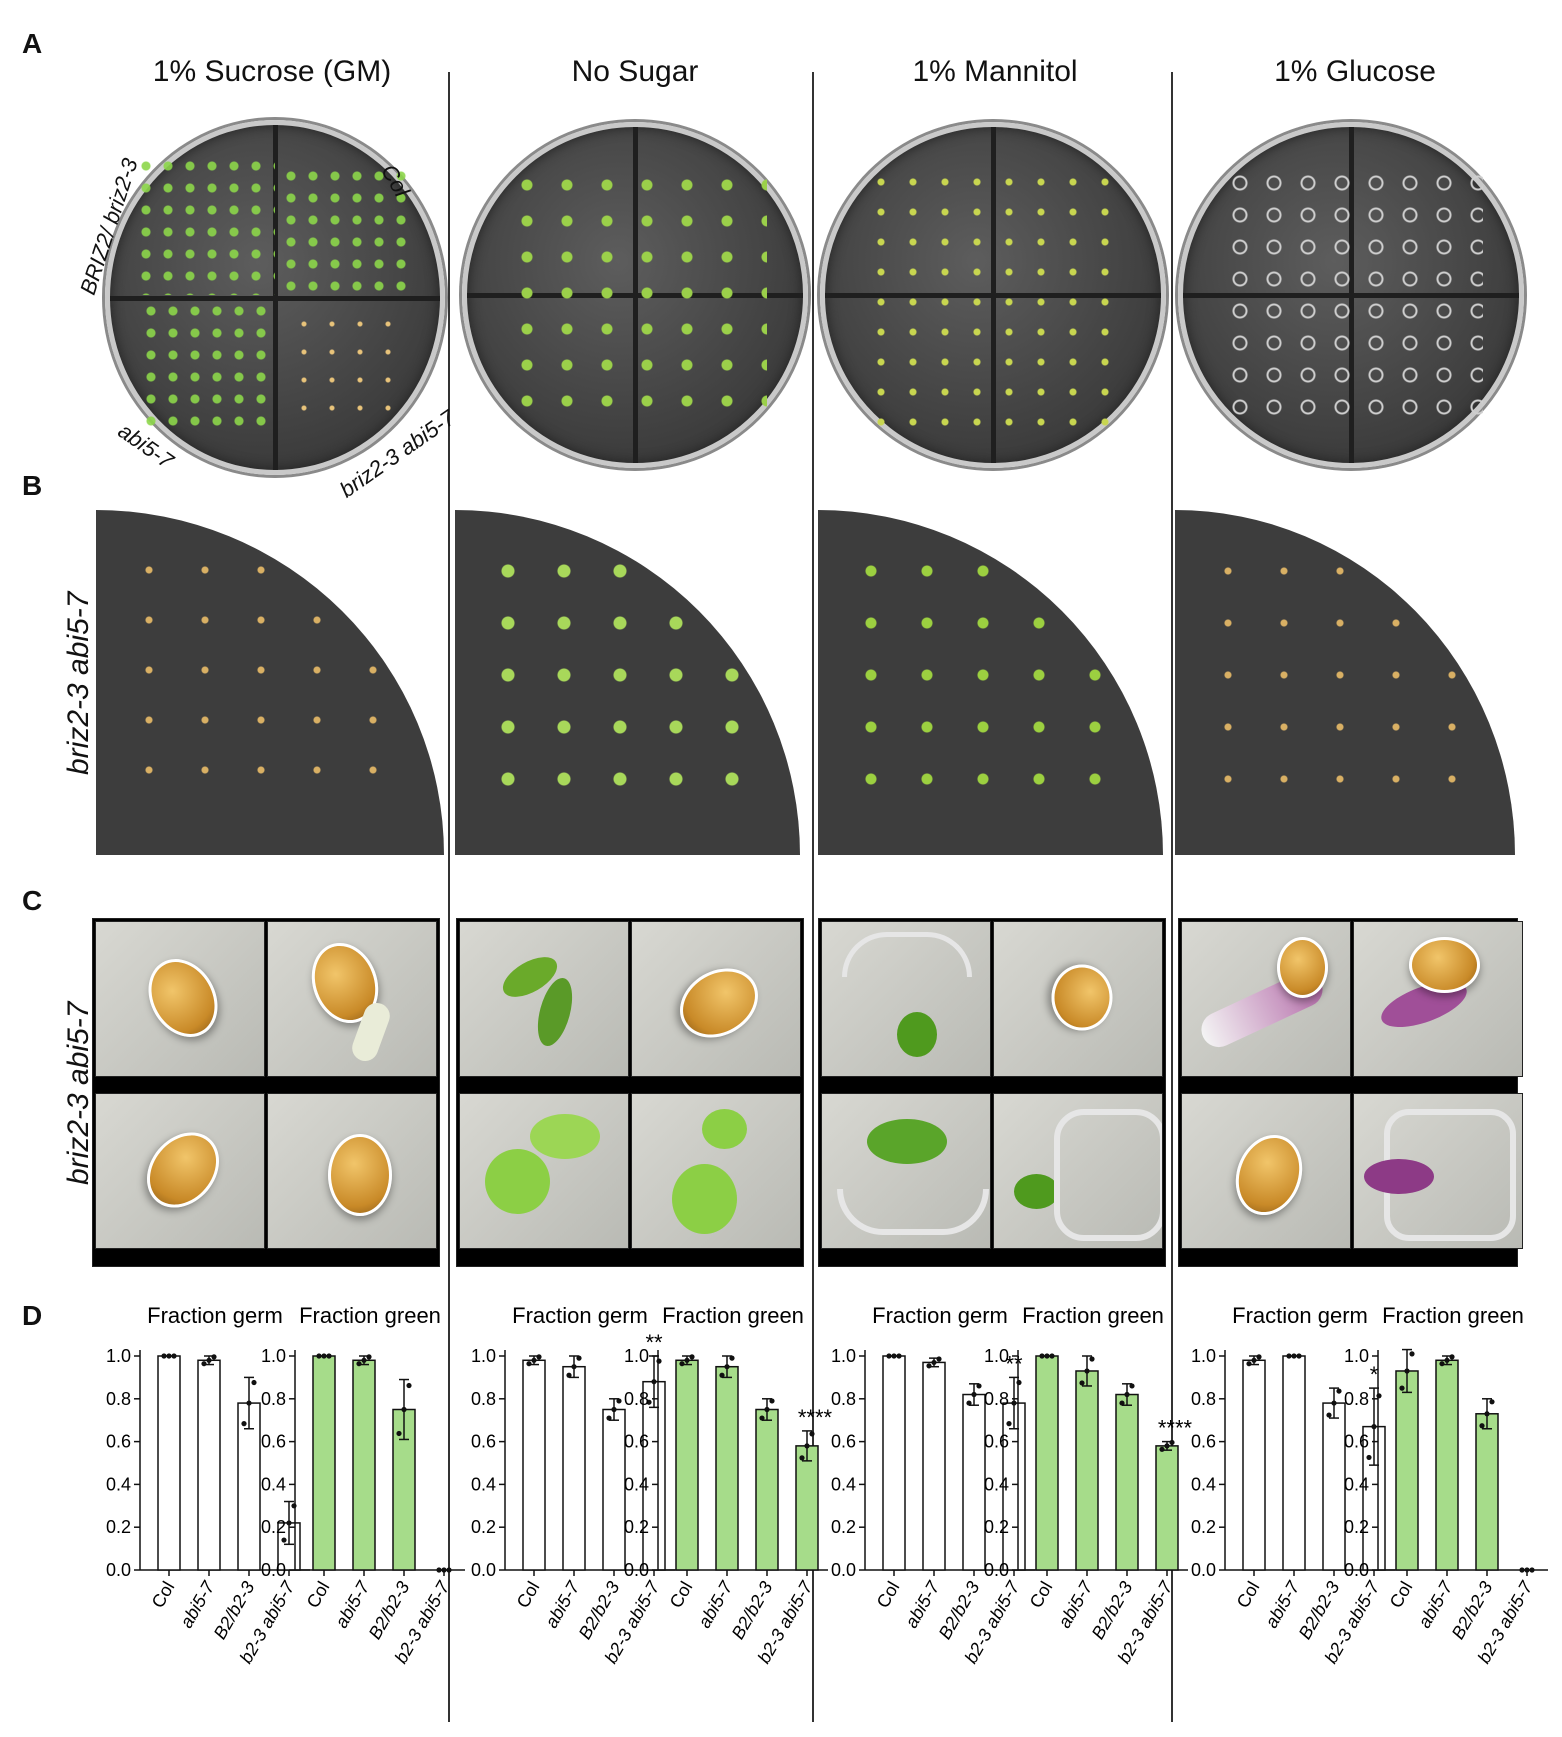  What do you see at coordinates (1269, 1175) in the screenshot?
I see `seed` at bounding box center [1269, 1175].